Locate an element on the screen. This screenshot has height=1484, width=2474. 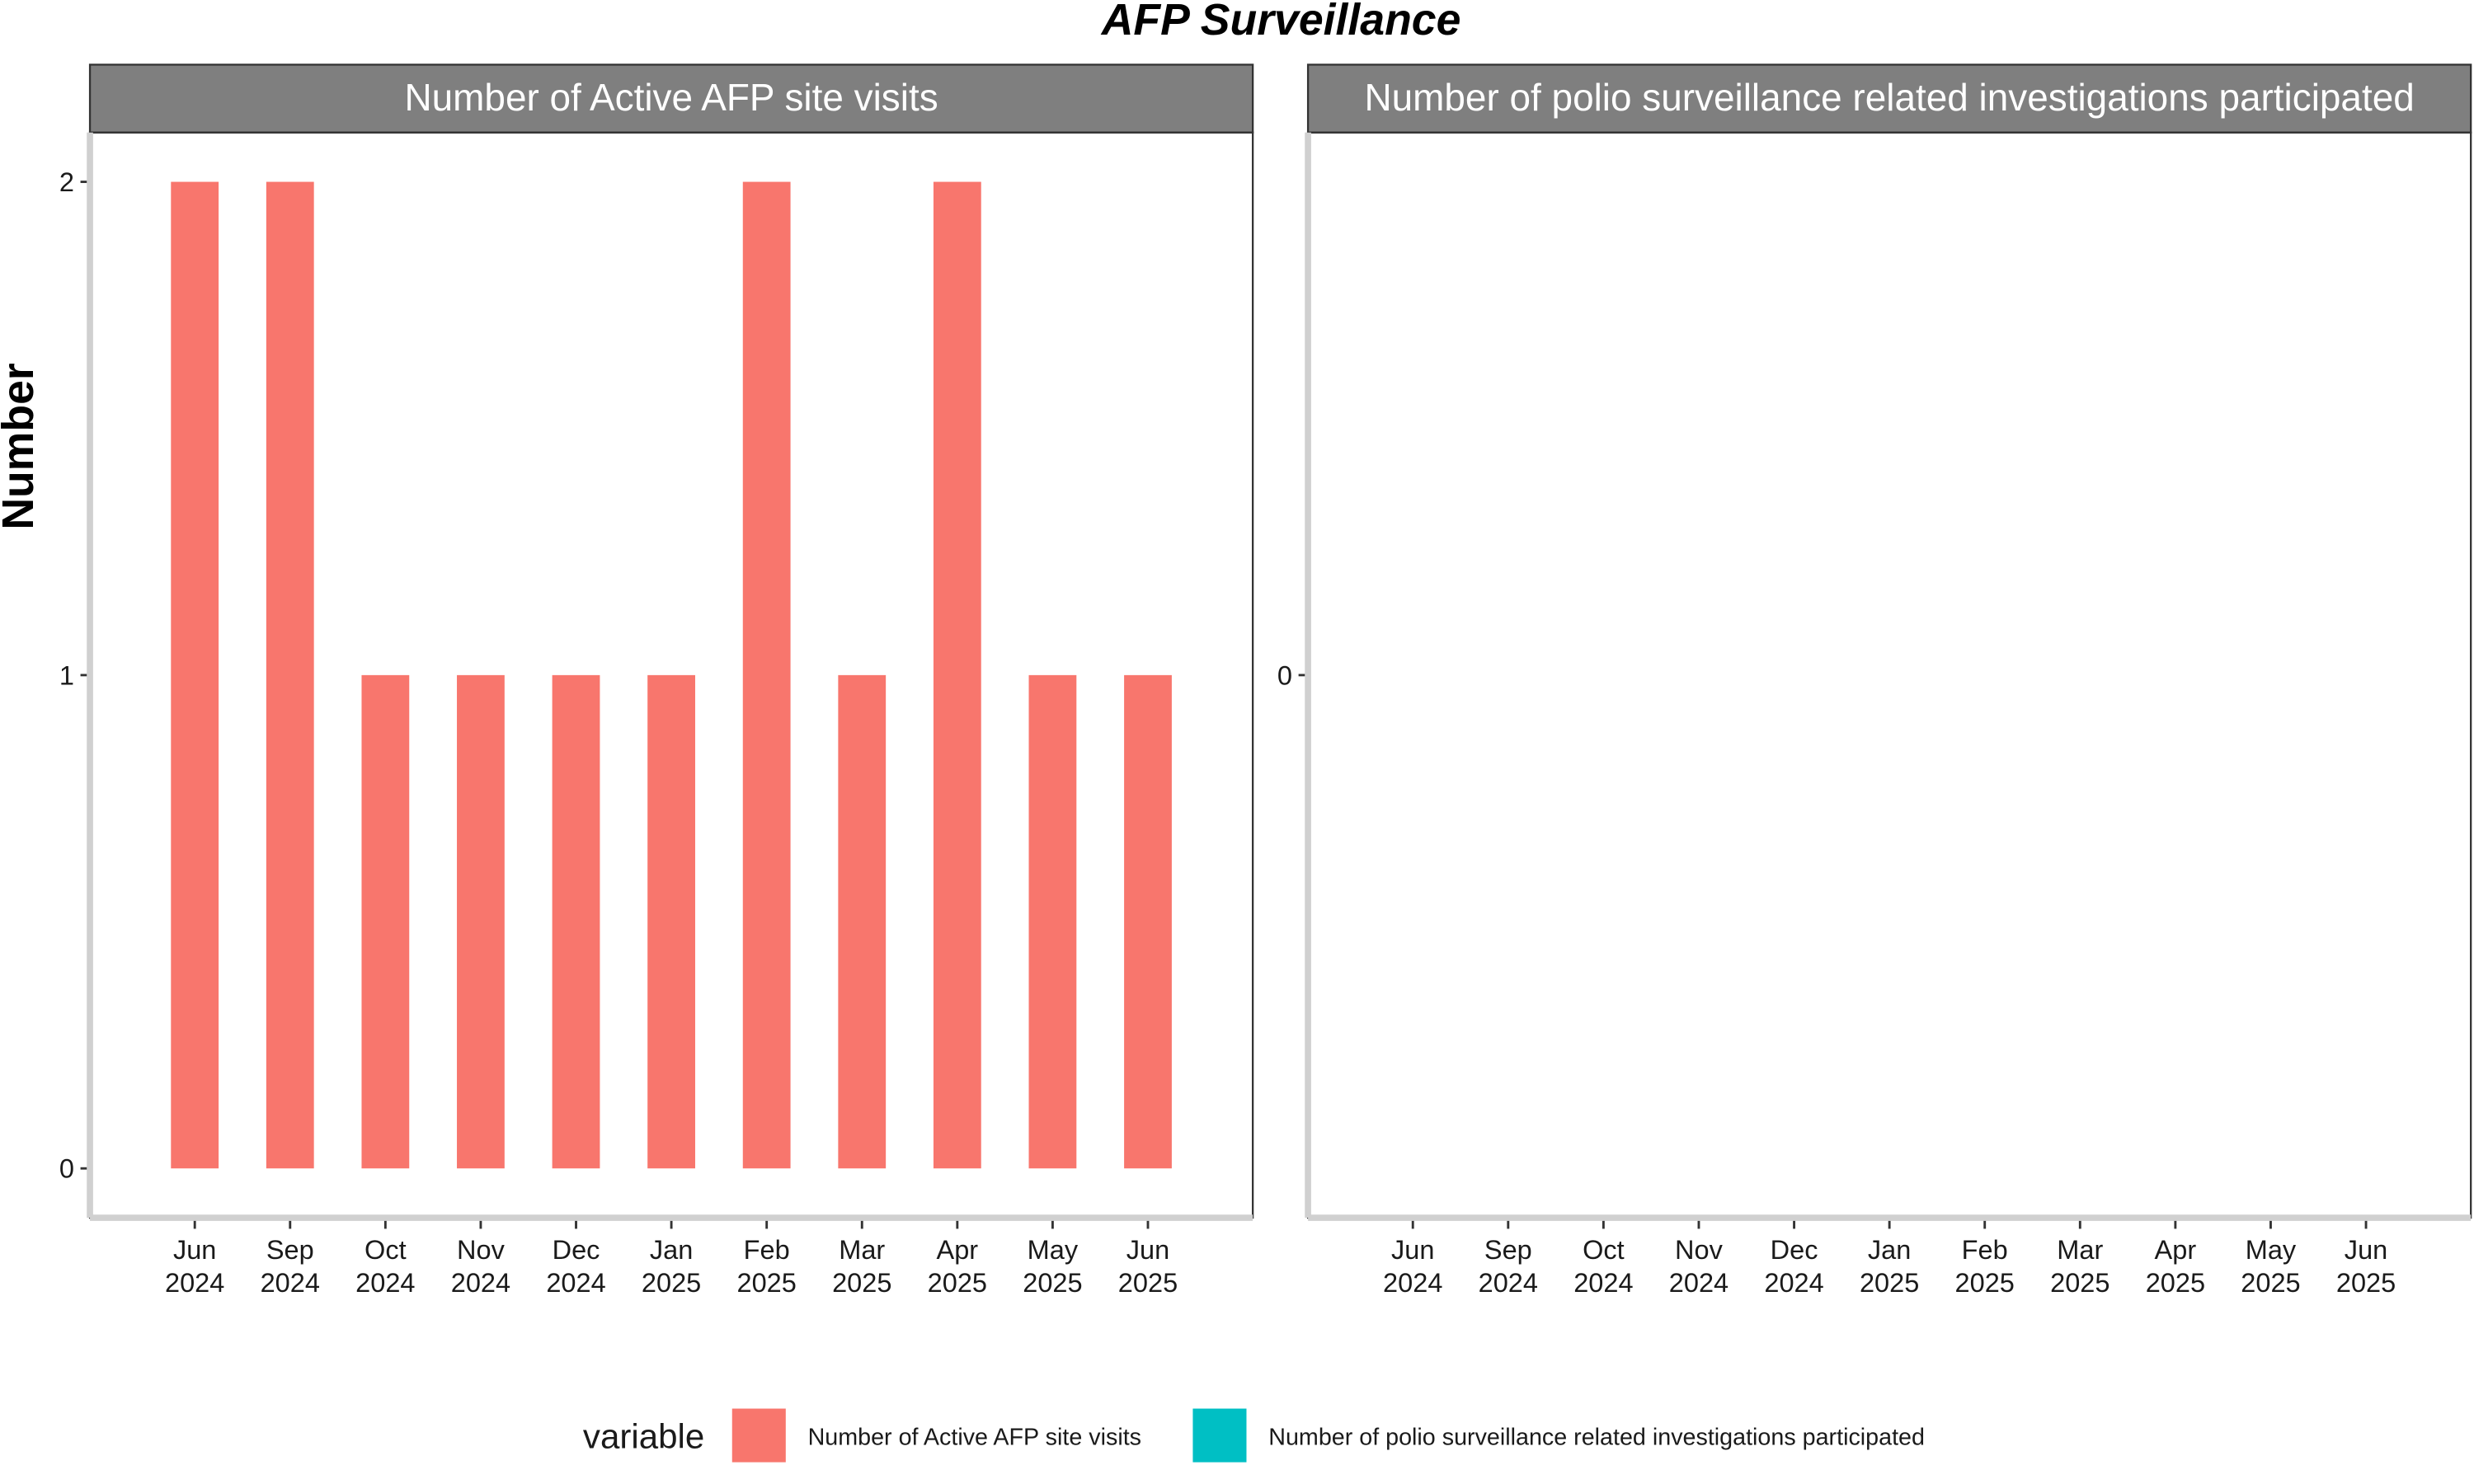
legend-title: variable is located at coordinates (643, 1435).